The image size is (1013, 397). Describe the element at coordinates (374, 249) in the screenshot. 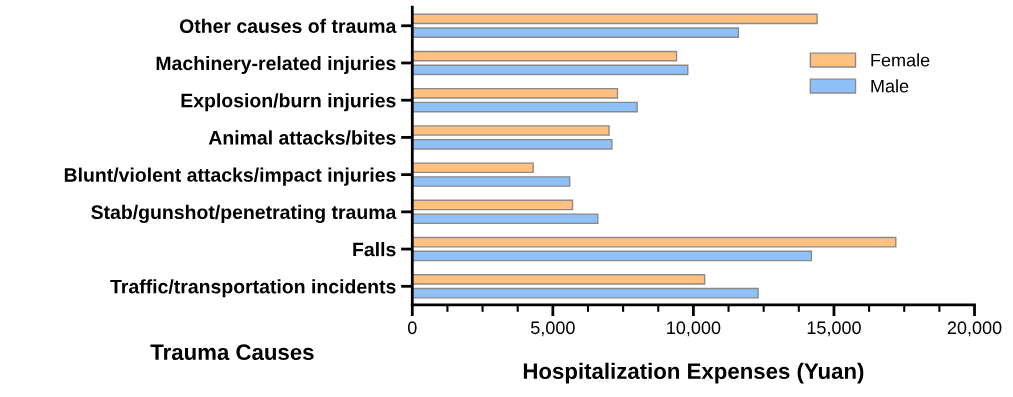

I see `y-tick-label: Falls` at that location.